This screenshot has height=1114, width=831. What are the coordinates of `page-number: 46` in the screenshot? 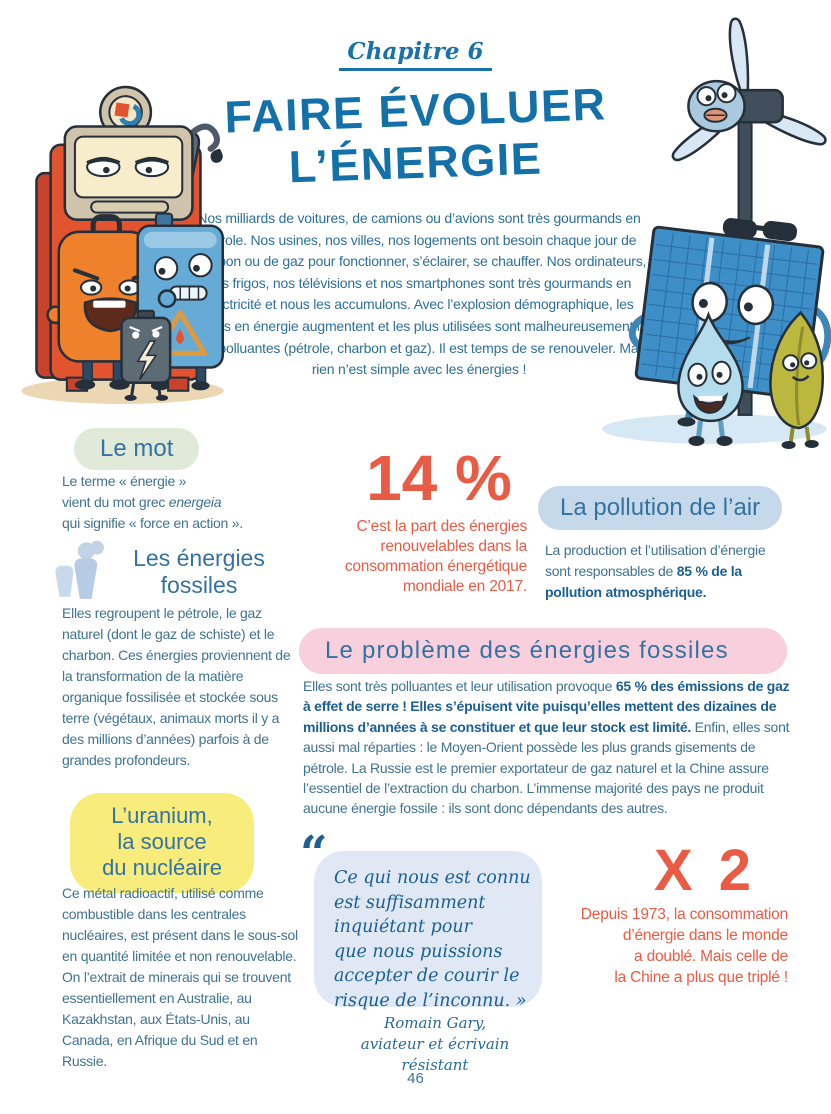 It's located at (415, 1078).